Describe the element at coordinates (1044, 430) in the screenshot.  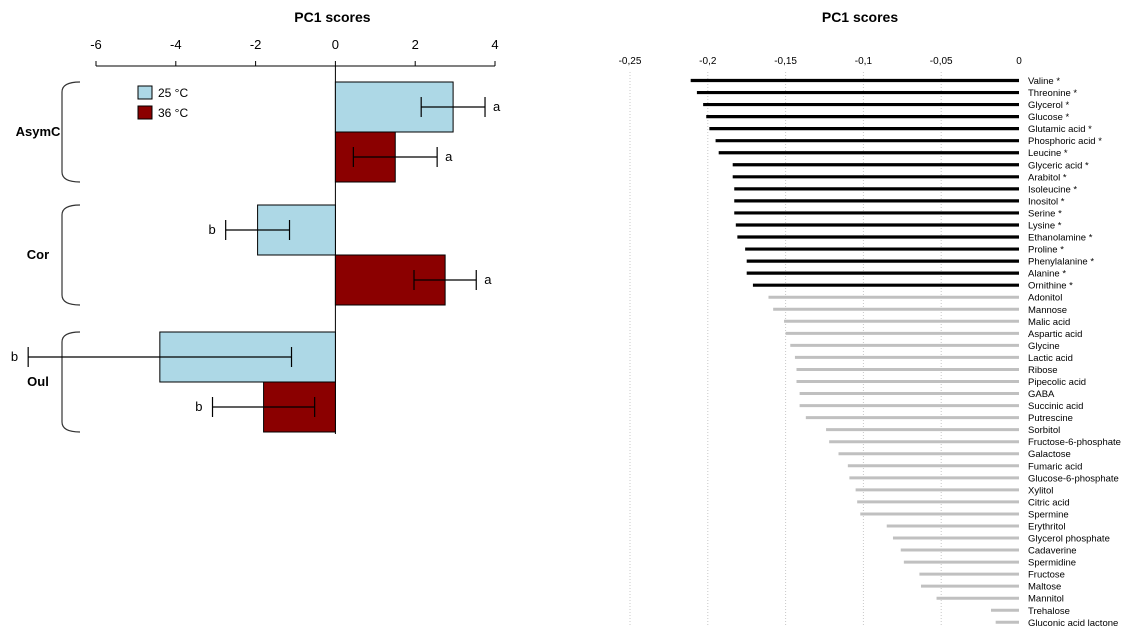
I see `metabolite-label: Sorbitol` at that location.